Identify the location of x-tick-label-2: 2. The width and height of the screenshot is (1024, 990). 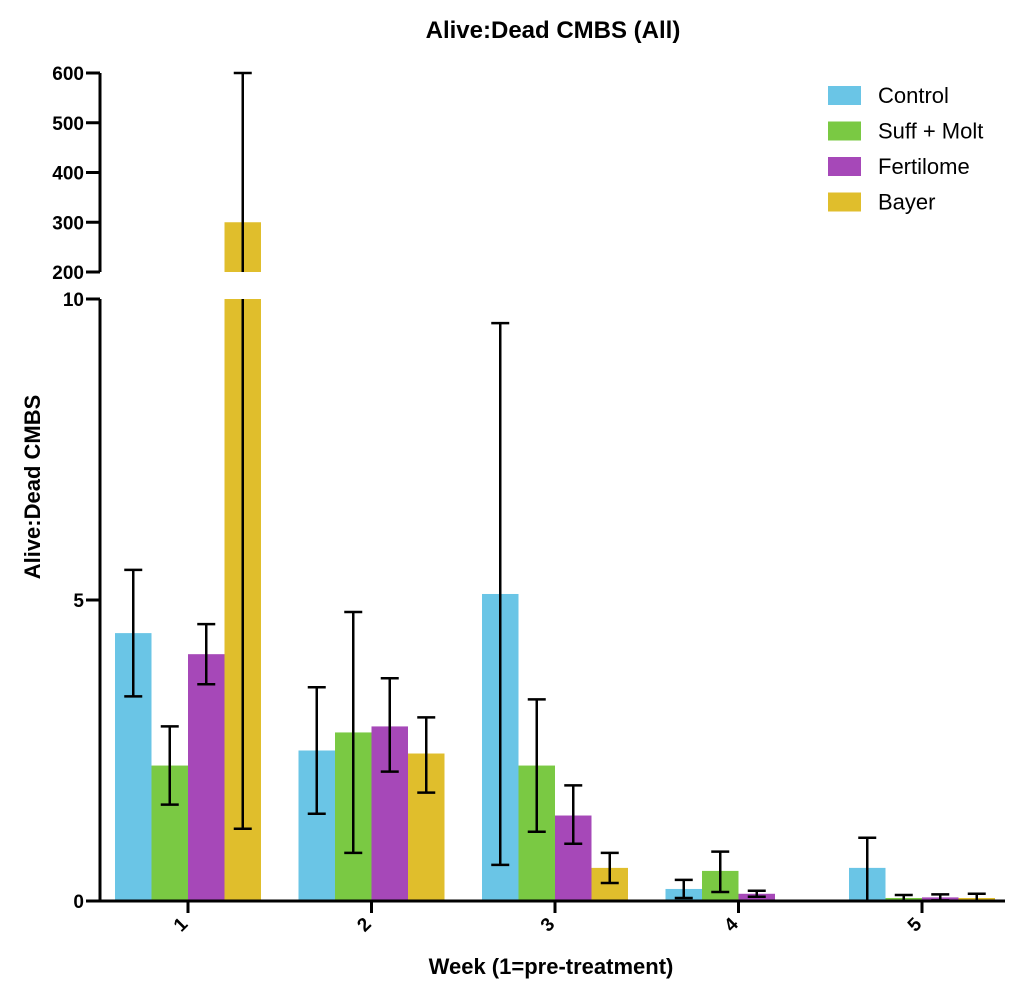
(364, 925).